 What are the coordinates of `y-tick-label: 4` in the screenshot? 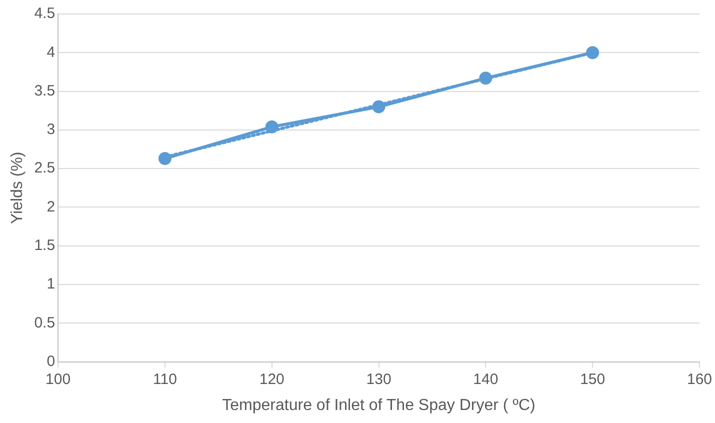 It's located at (51, 52).